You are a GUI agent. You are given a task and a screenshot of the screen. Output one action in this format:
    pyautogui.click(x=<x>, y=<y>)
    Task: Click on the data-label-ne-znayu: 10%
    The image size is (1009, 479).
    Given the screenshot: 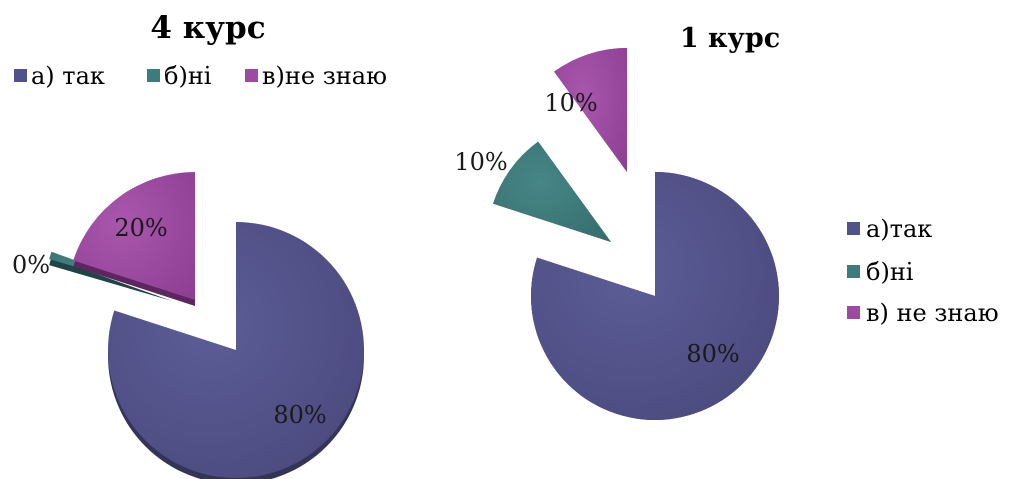 What is the action you would take?
    pyautogui.click(x=570, y=103)
    